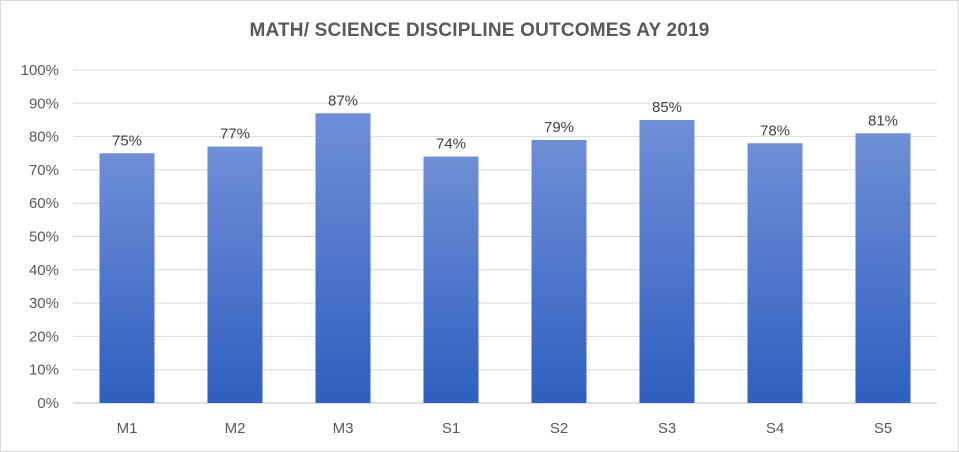 The image size is (959, 452). What do you see at coordinates (44, 270) in the screenshot?
I see `y-tick-label: 40%` at bounding box center [44, 270].